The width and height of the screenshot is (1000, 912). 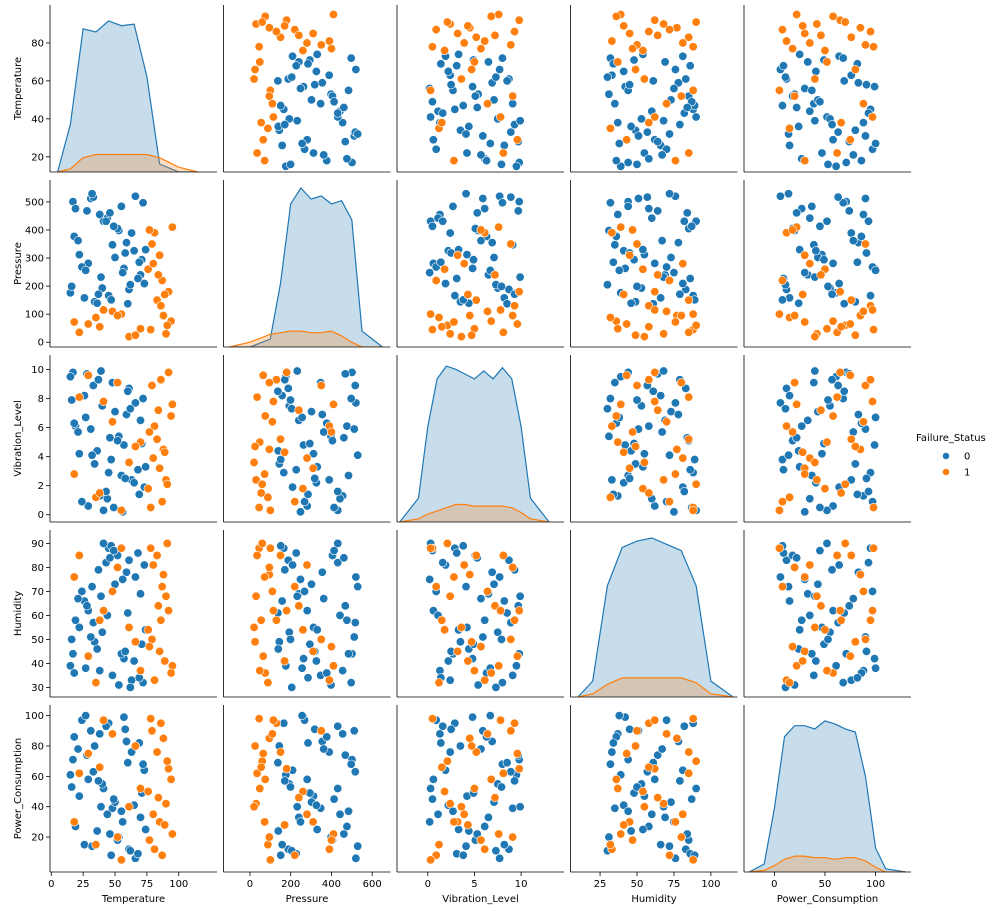 What do you see at coordinates (133, 899) in the screenshot?
I see `x-axis-label: Temperature` at bounding box center [133, 899].